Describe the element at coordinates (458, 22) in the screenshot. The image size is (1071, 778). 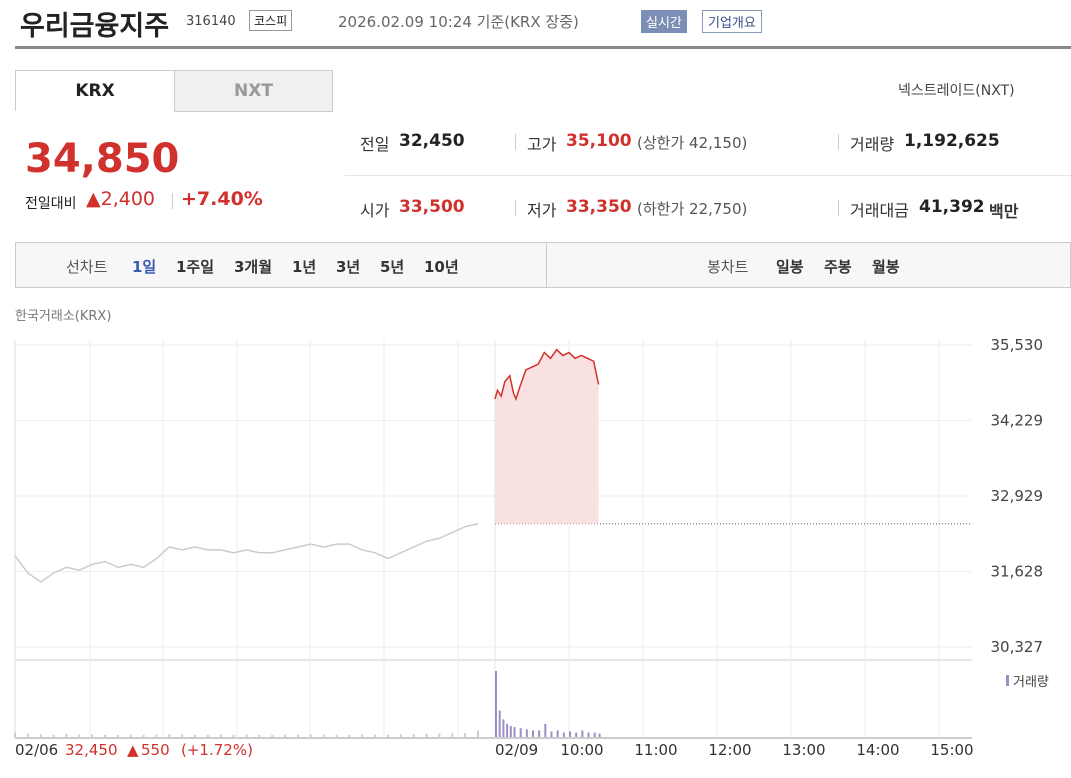
I see `datetime: 2026.02.09 10:24 기준(KRX 장중)` at that location.